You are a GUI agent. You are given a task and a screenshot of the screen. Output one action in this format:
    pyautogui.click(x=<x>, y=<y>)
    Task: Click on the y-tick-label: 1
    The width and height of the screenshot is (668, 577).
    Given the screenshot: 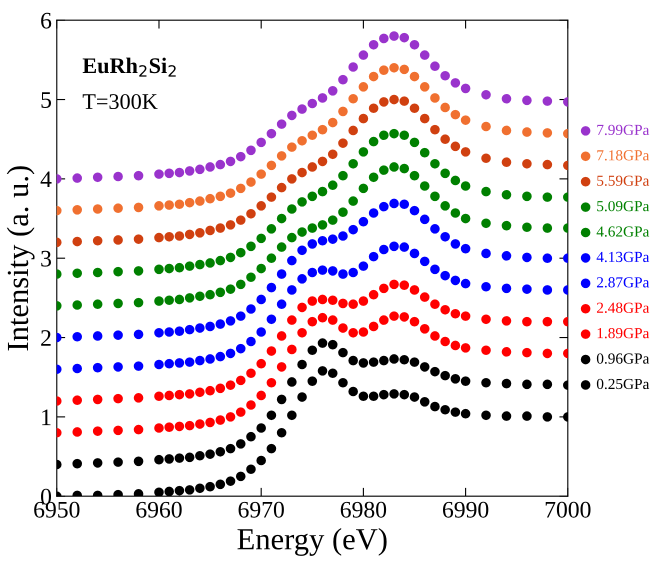 What is the action you would take?
    pyautogui.click(x=46, y=417)
    